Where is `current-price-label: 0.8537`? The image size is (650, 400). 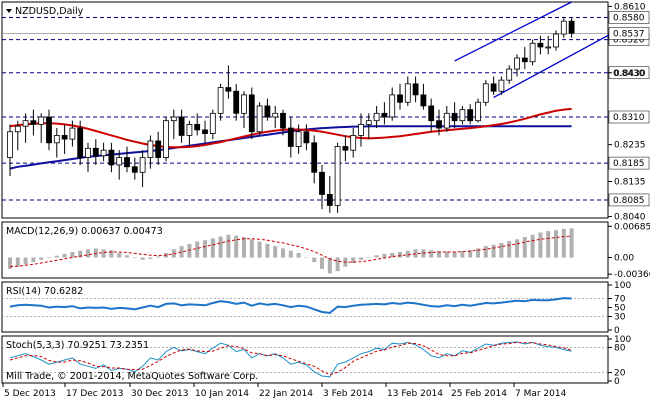 current-price-label: 0.8537 is located at coordinates (629, 34).